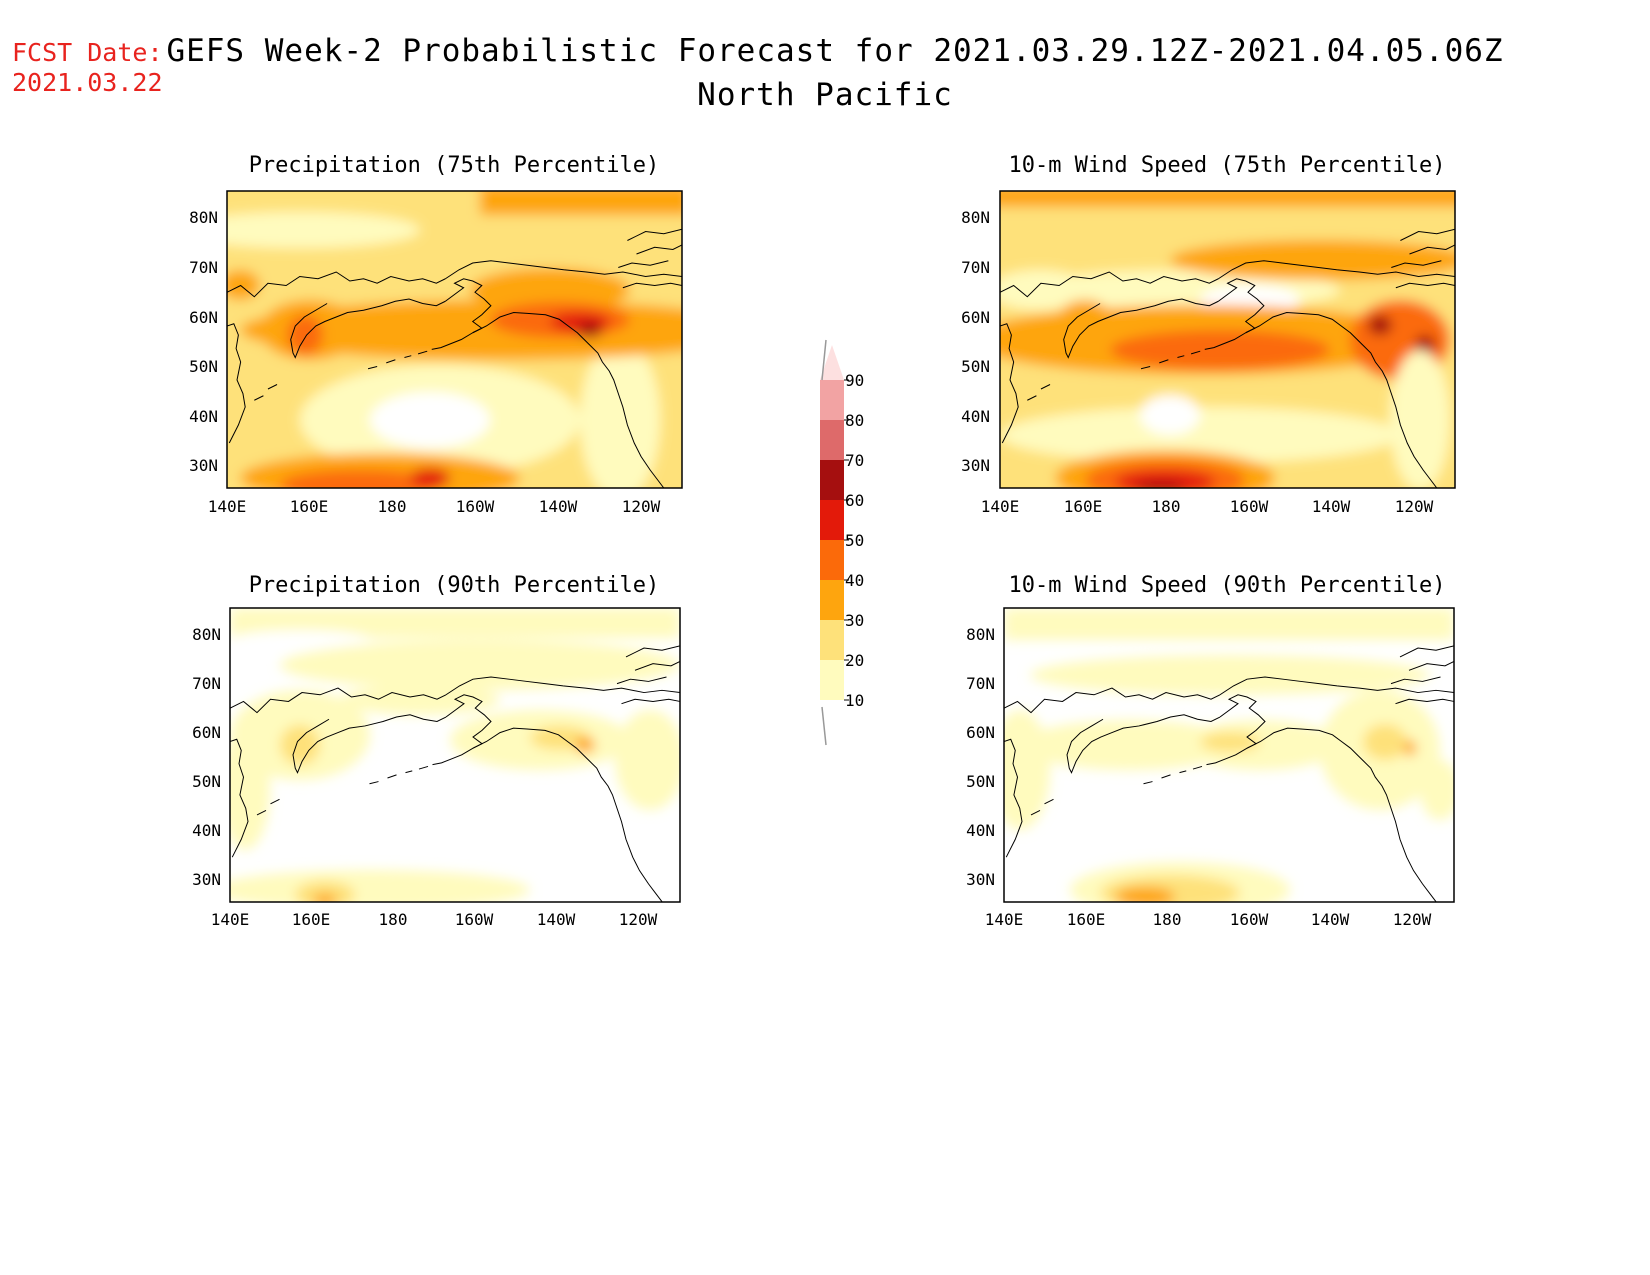  I want to click on colorbar-top-triangle, so click(832, 362).